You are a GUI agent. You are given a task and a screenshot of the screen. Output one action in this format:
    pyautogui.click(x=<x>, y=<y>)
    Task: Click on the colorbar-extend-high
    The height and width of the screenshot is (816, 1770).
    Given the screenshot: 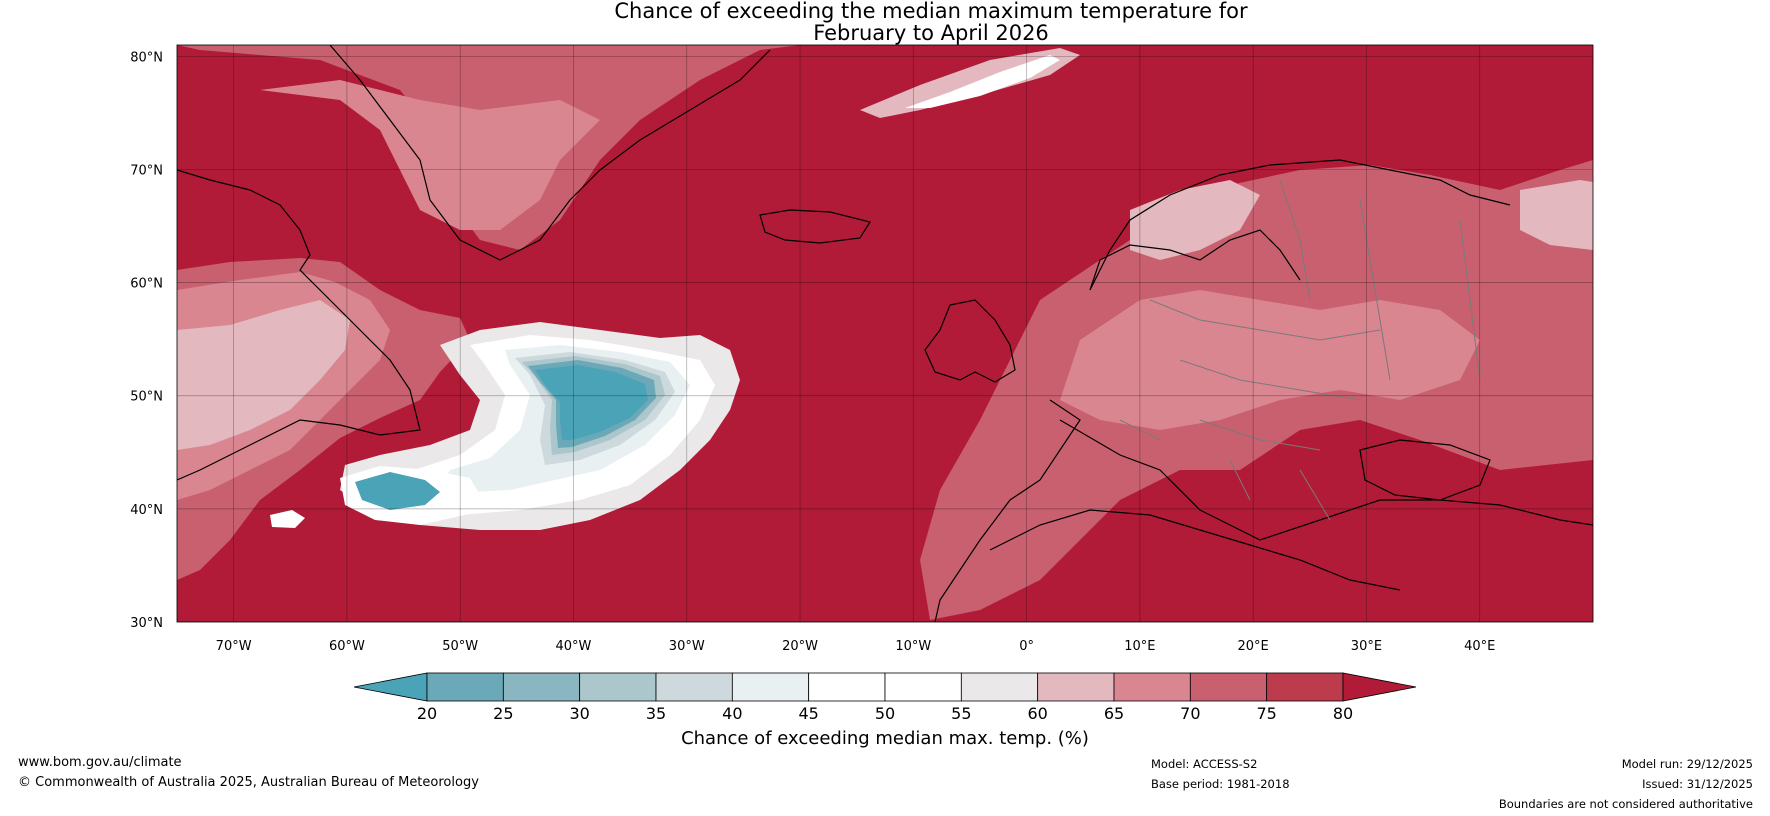 What is the action you would take?
    pyautogui.click(x=1379, y=687)
    